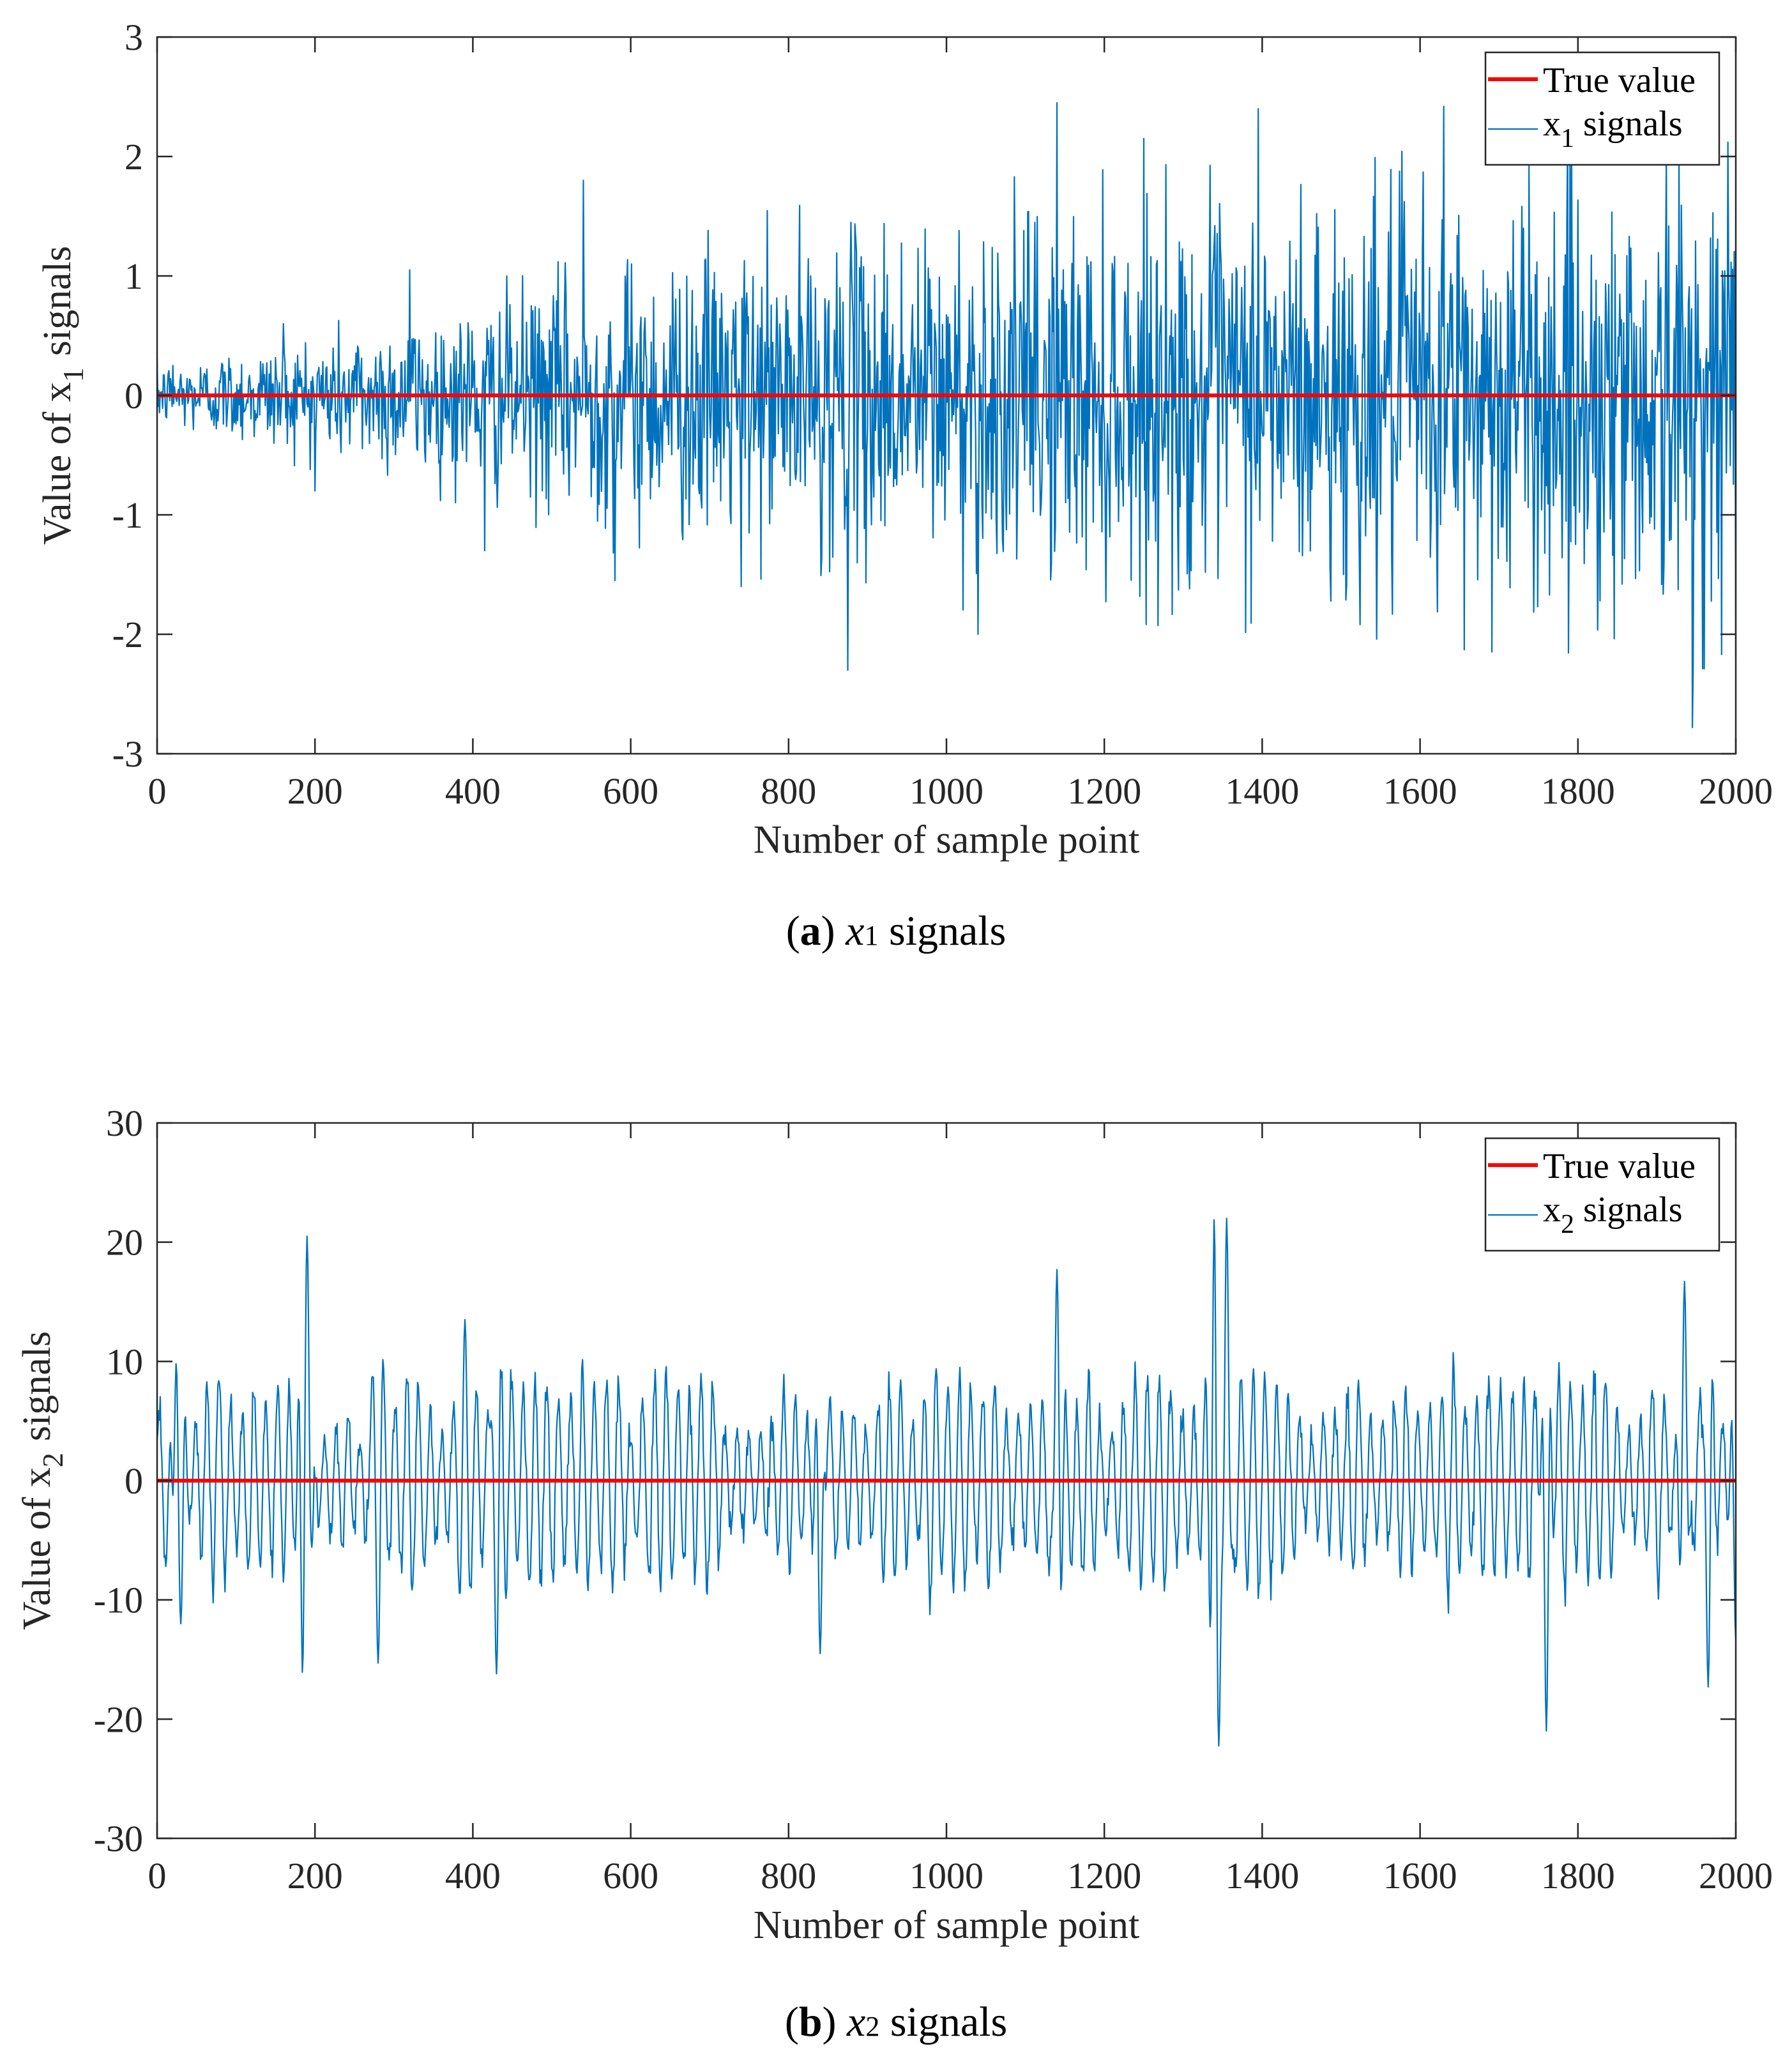 The width and height of the screenshot is (1792, 2060). What do you see at coordinates (127, 515) in the screenshot?
I see `y-tick-label: -1` at bounding box center [127, 515].